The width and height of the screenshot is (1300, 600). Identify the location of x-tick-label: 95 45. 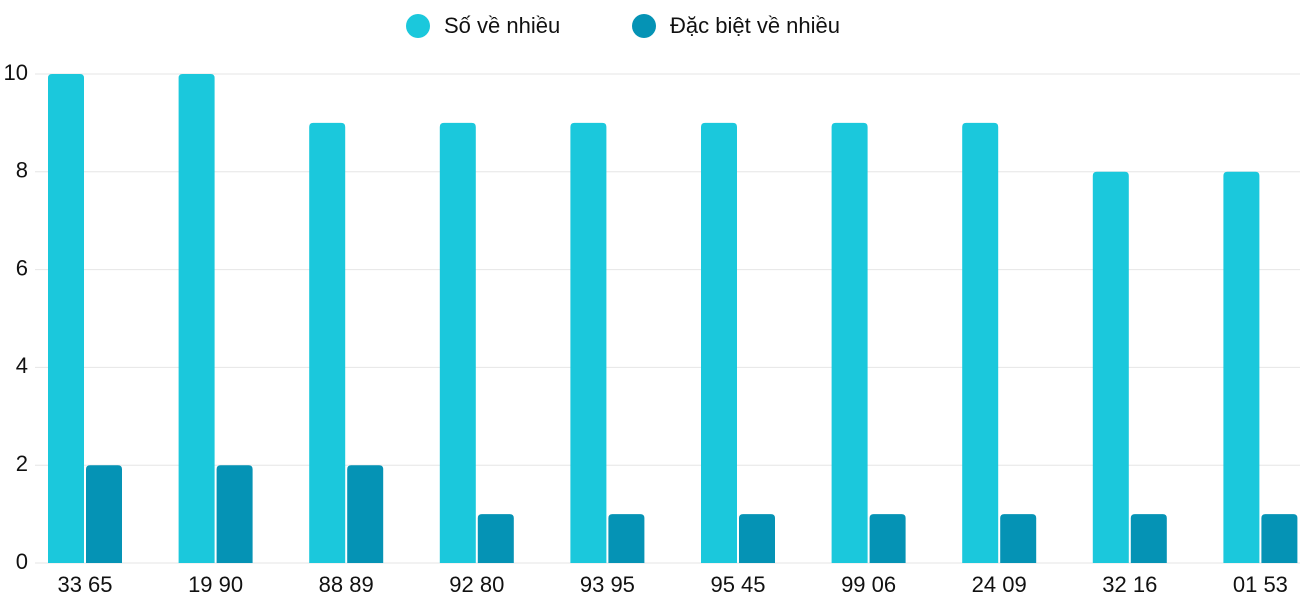
(737, 584).